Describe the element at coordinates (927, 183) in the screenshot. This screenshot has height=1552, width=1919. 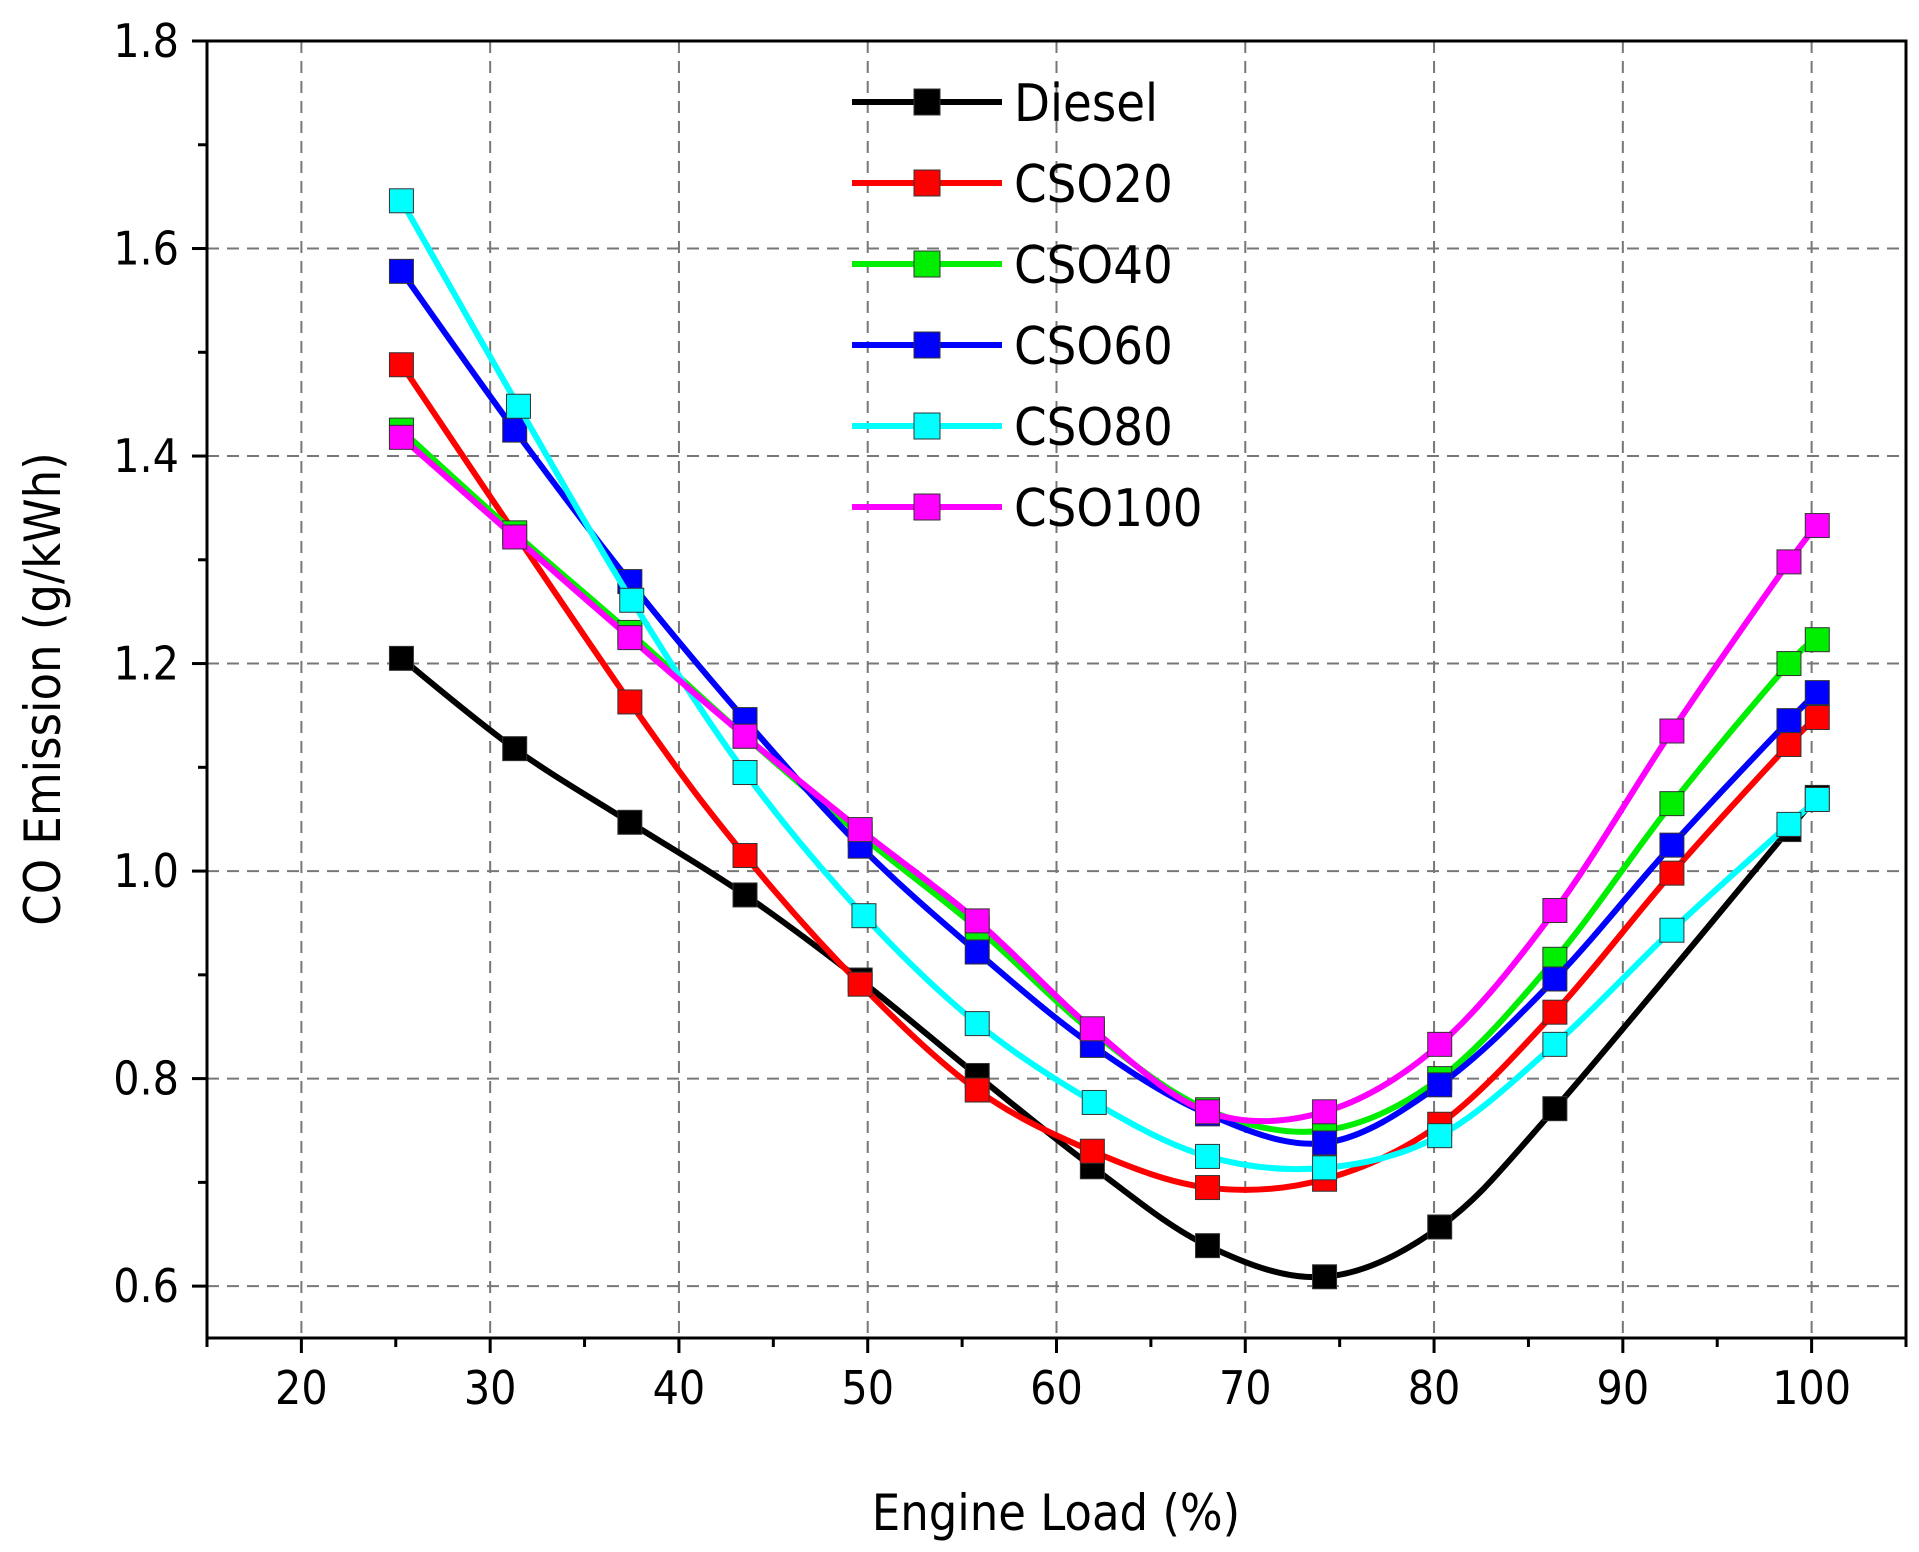
I see `legend-marker-cso20` at that location.